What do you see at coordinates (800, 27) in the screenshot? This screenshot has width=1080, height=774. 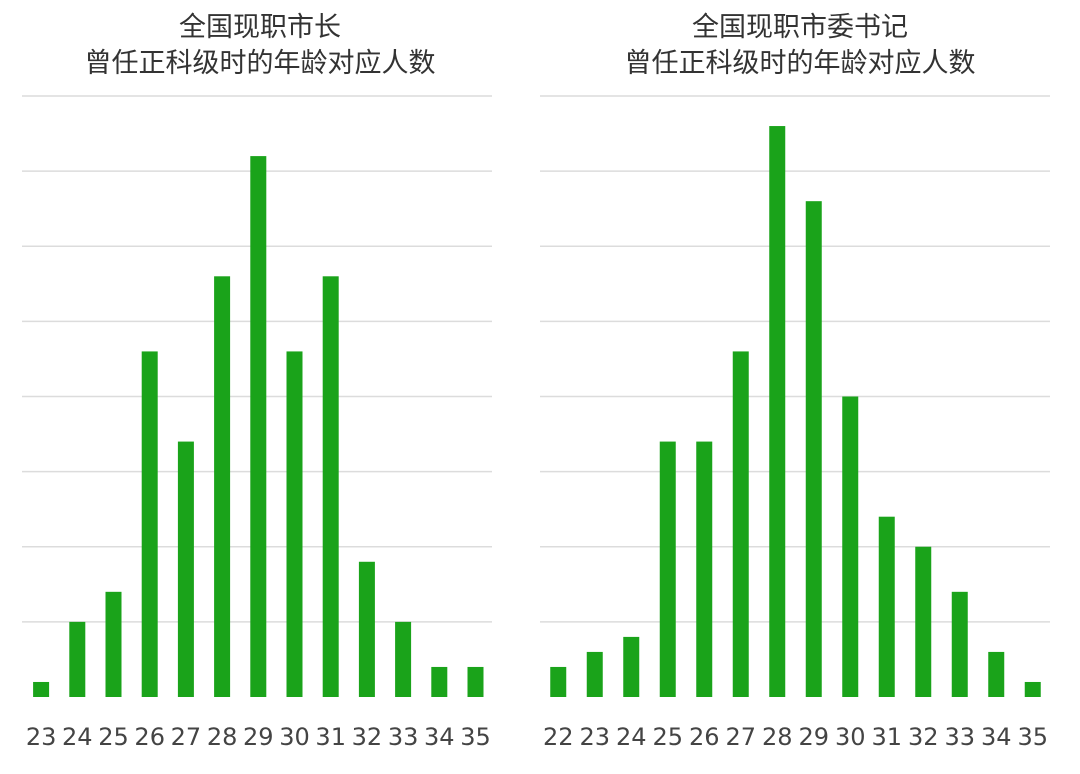 I see `chart-title-line-1: 全国现职市委书记` at bounding box center [800, 27].